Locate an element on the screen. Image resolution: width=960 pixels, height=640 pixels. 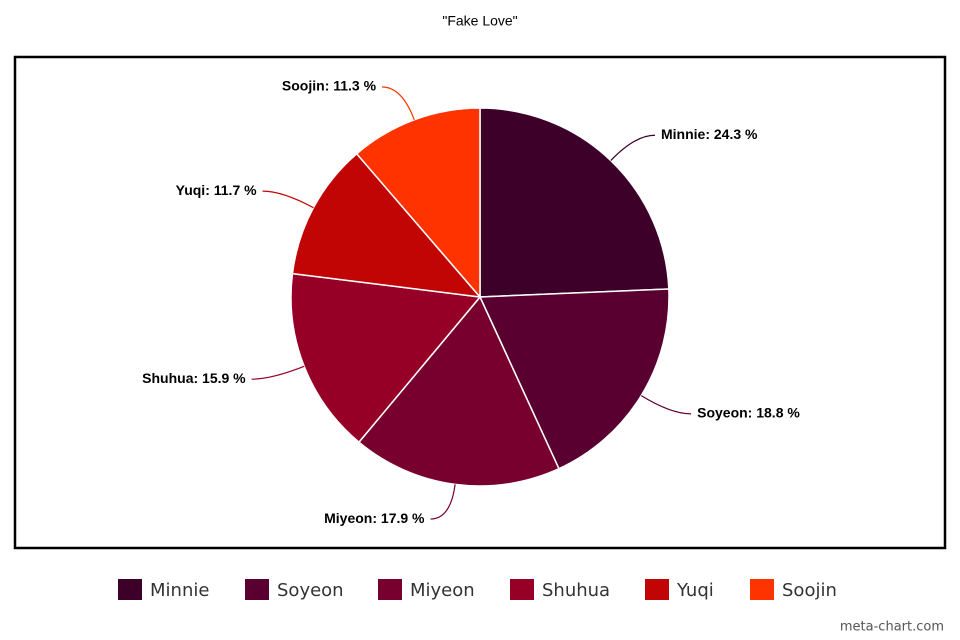
data-label: Shuhua: 15.9 % is located at coordinates (194, 378).